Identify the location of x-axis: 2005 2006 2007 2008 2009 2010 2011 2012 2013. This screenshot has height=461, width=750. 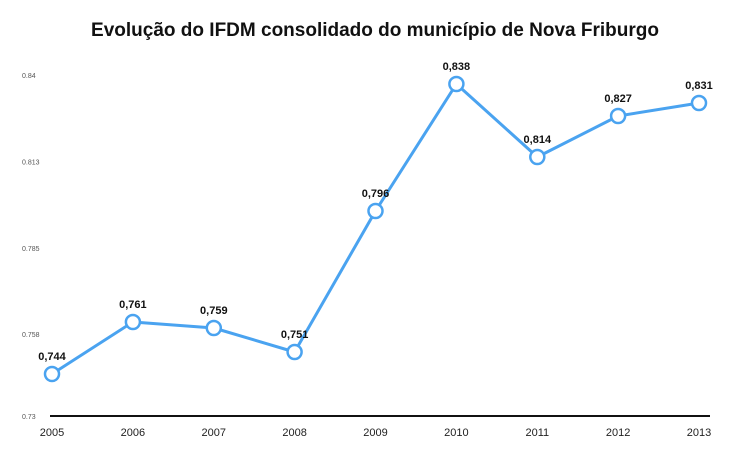
(375, 433).